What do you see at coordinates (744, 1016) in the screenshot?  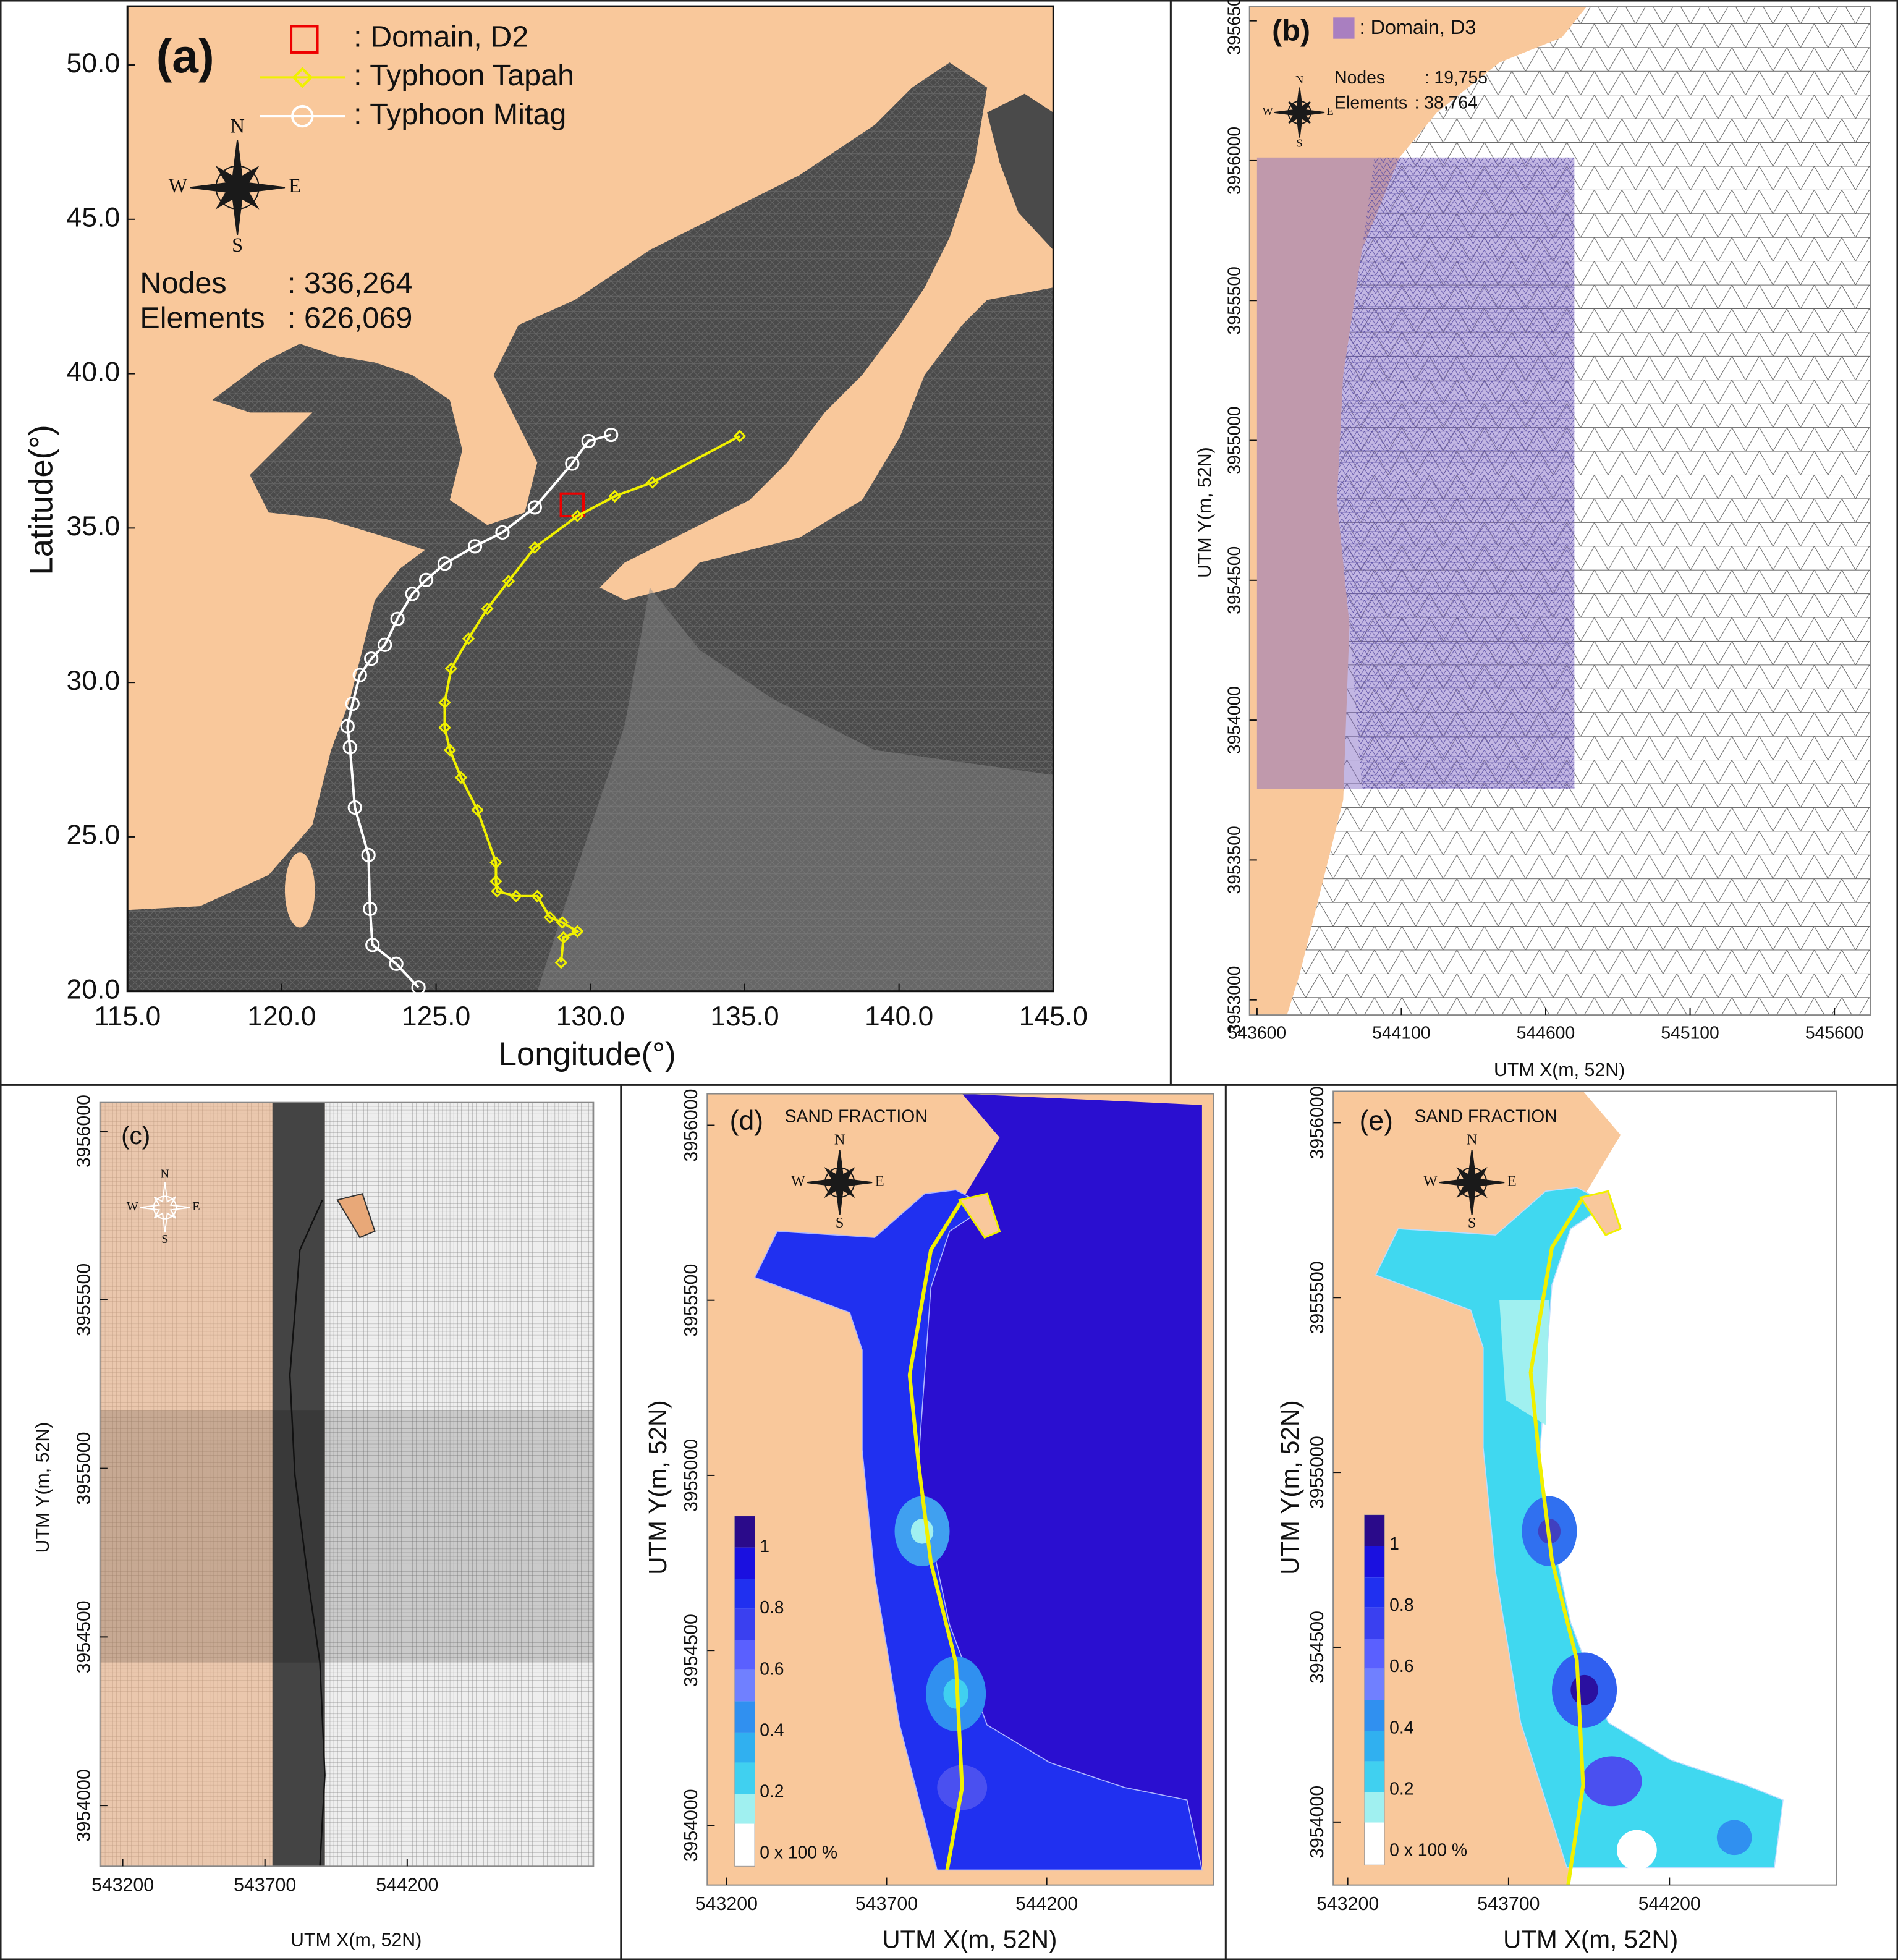 I see `x-tick-label: 135.0` at bounding box center [744, 1016].